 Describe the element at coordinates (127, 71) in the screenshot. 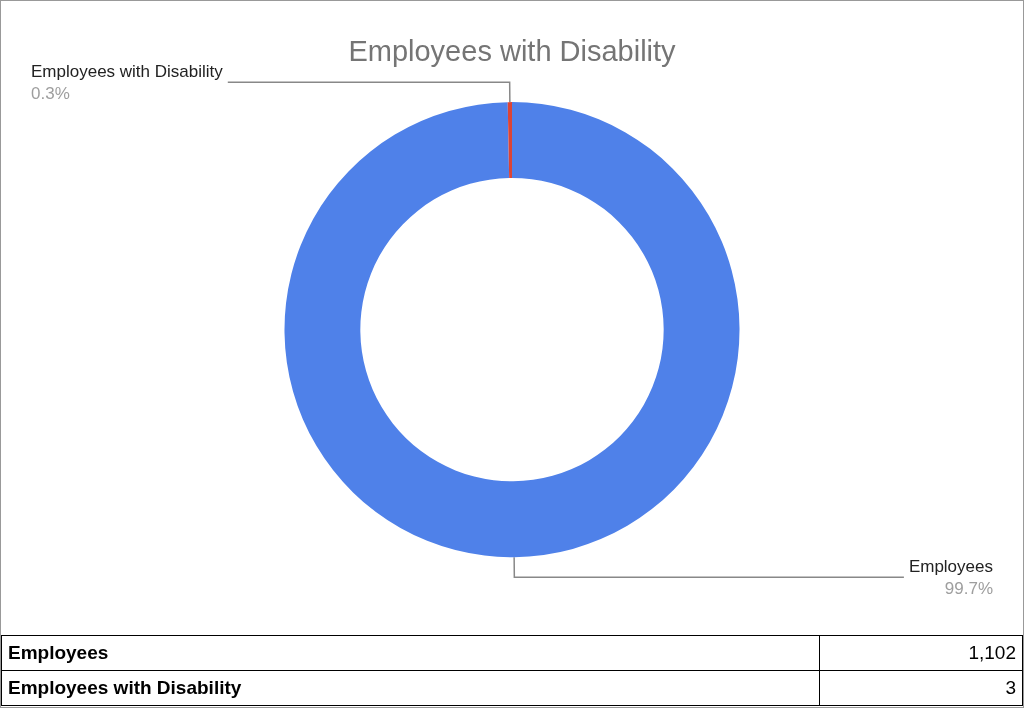

I see `slice-label: Employees with Disability` at that location.